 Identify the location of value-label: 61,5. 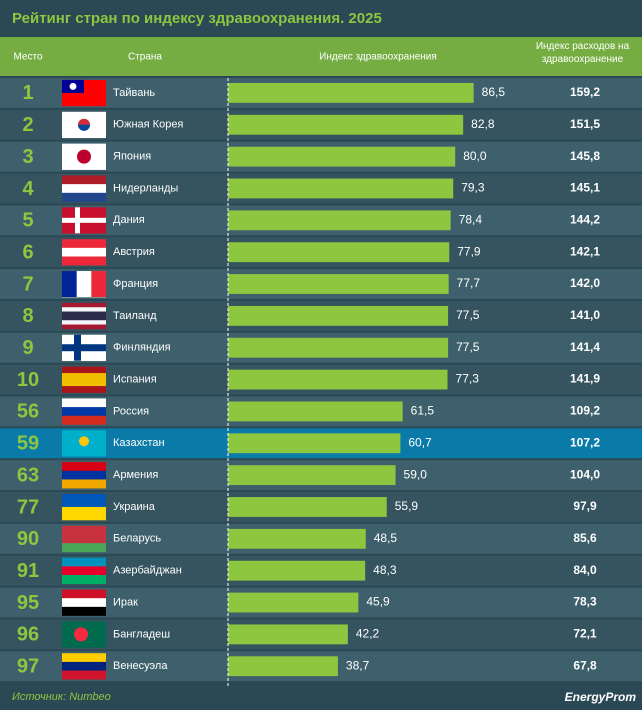
(423, 411).